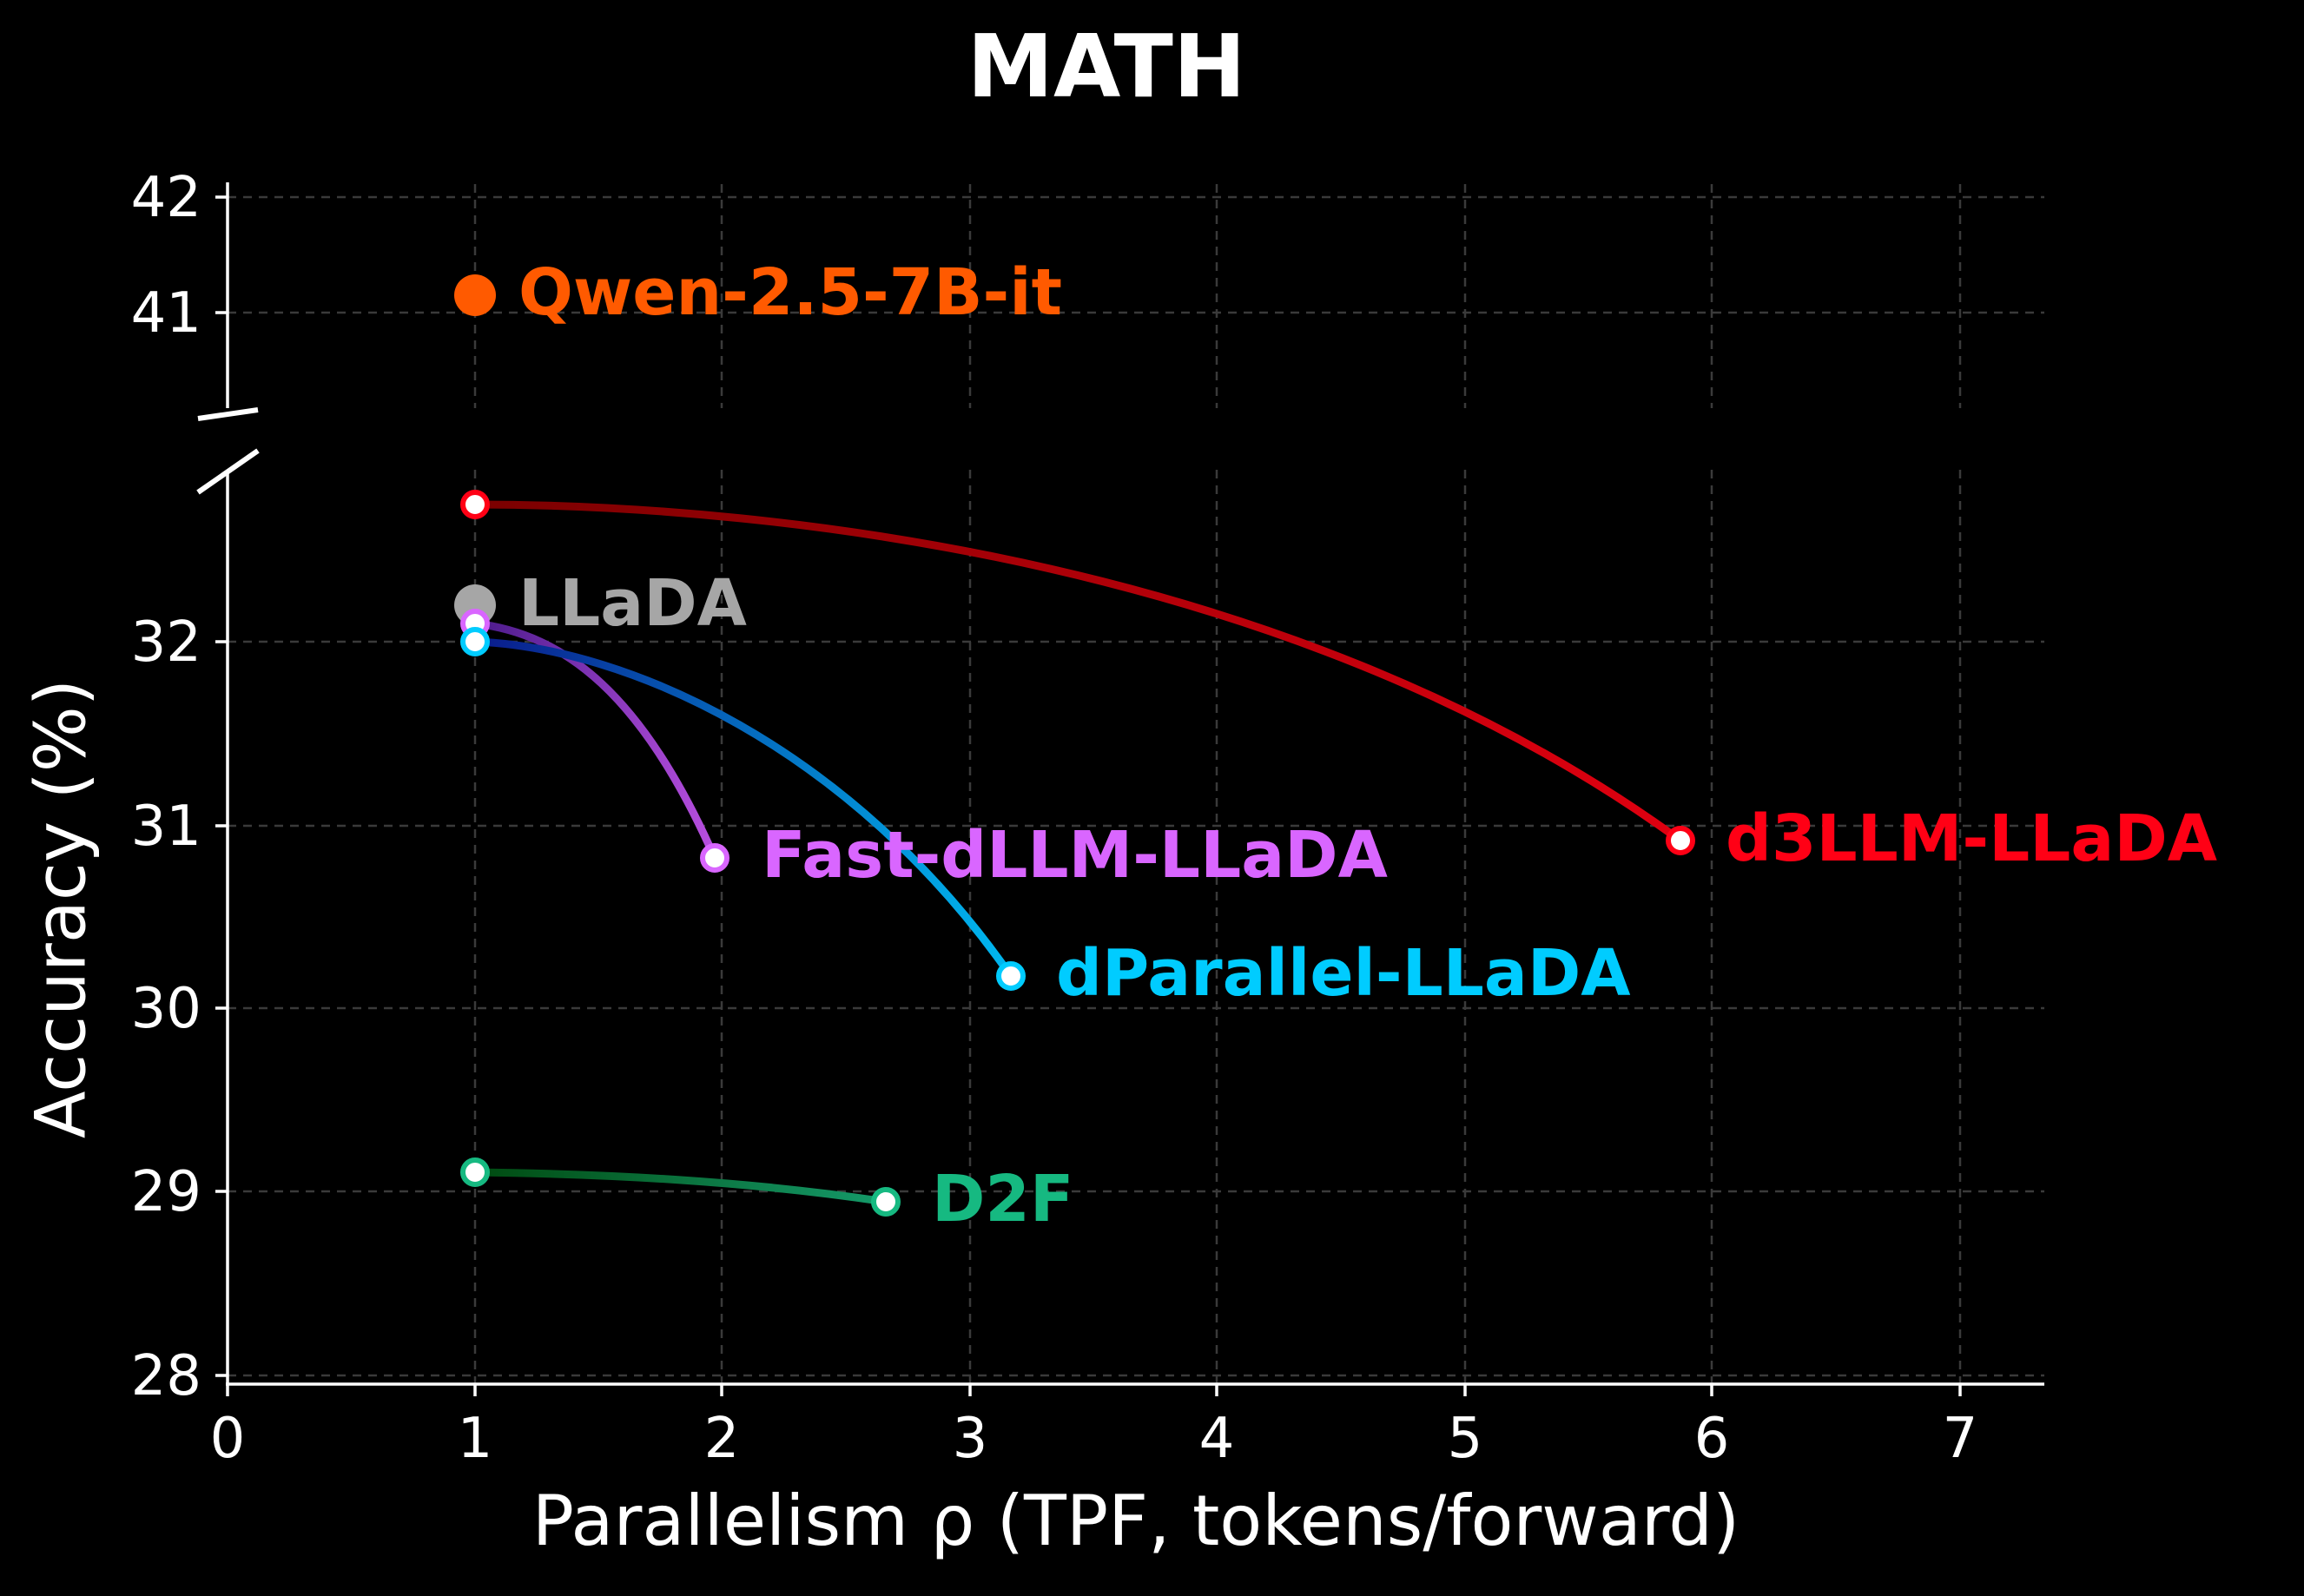  I want to click on chart-title: MATH, so click(1106, 66).